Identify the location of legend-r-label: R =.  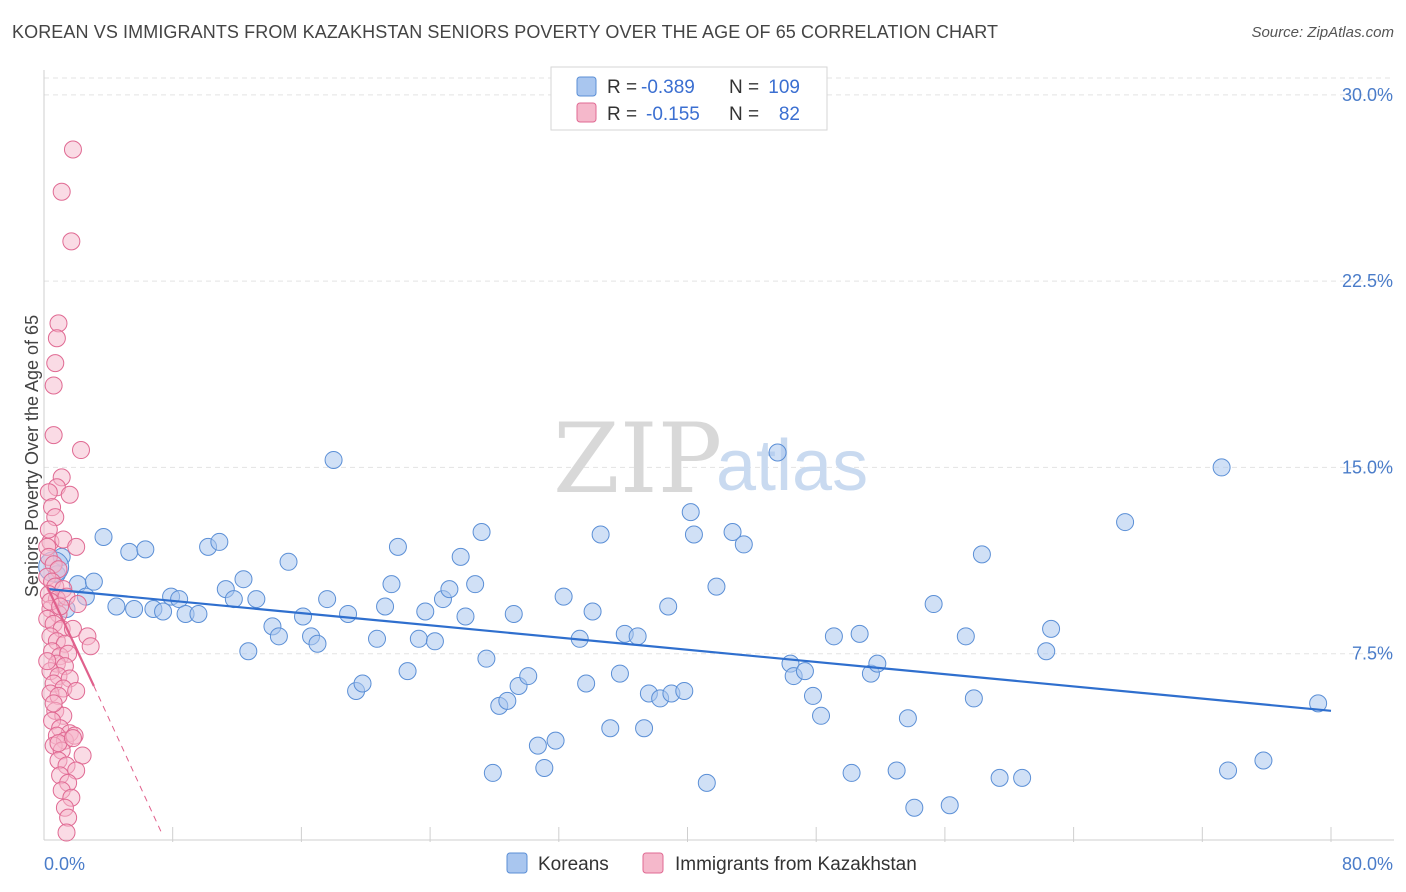
(622, 87).